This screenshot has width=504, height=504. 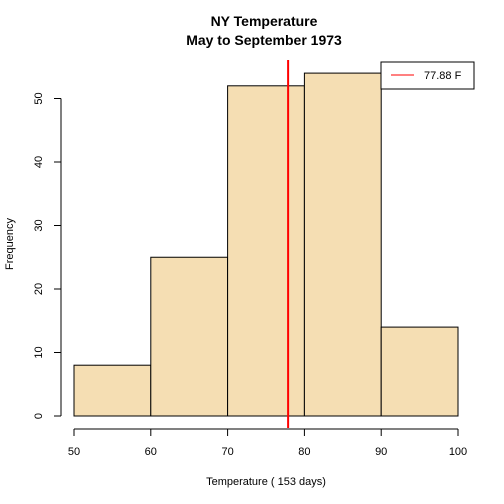 I want to click on x-axis: 50 60 70 80 90 100, so click(x=267, y=443).